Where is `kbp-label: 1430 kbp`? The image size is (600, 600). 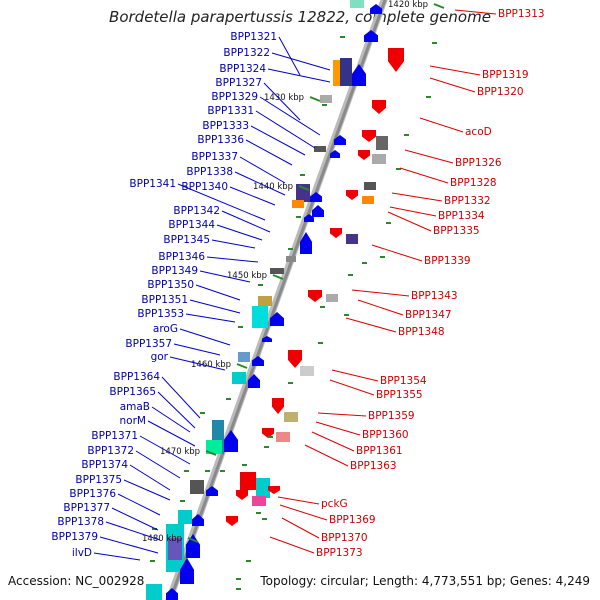
kbp-label: 1430 kbp is located at coordinates (284, 98).